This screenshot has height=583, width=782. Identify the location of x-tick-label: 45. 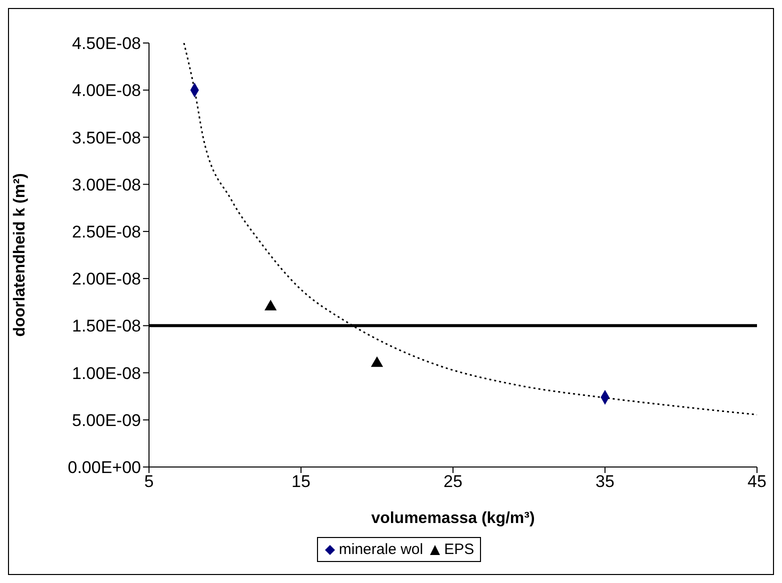
(757, 482).